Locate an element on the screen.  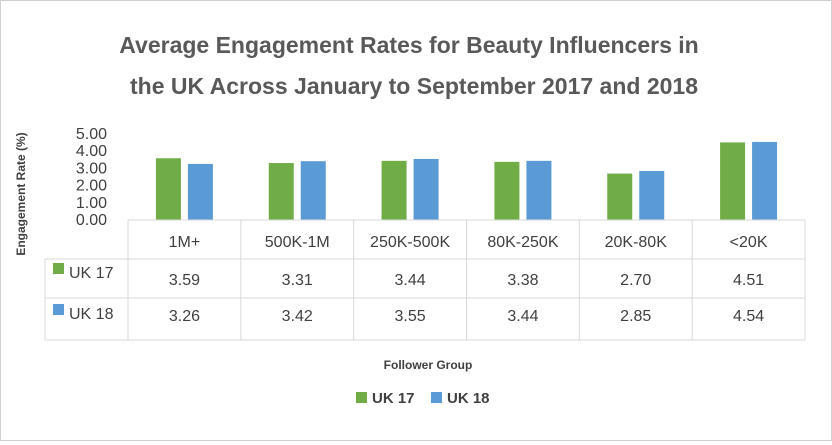
table-value-uk17: 3.38 is located at coordinates (522, 280).